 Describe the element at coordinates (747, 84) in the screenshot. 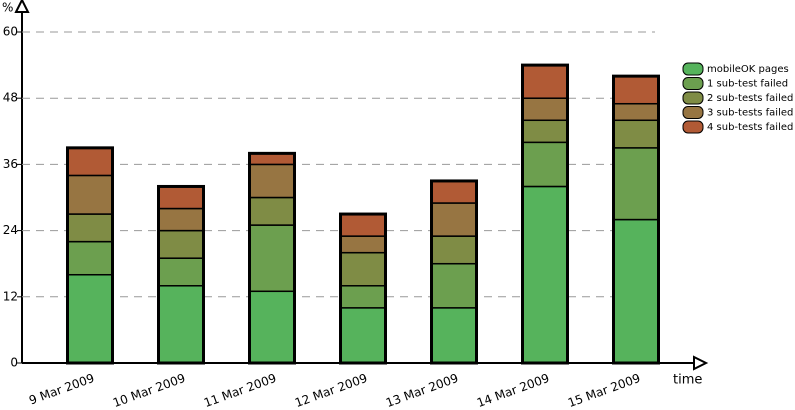

I see `legend-label: 1 sub-test failed` at that location.